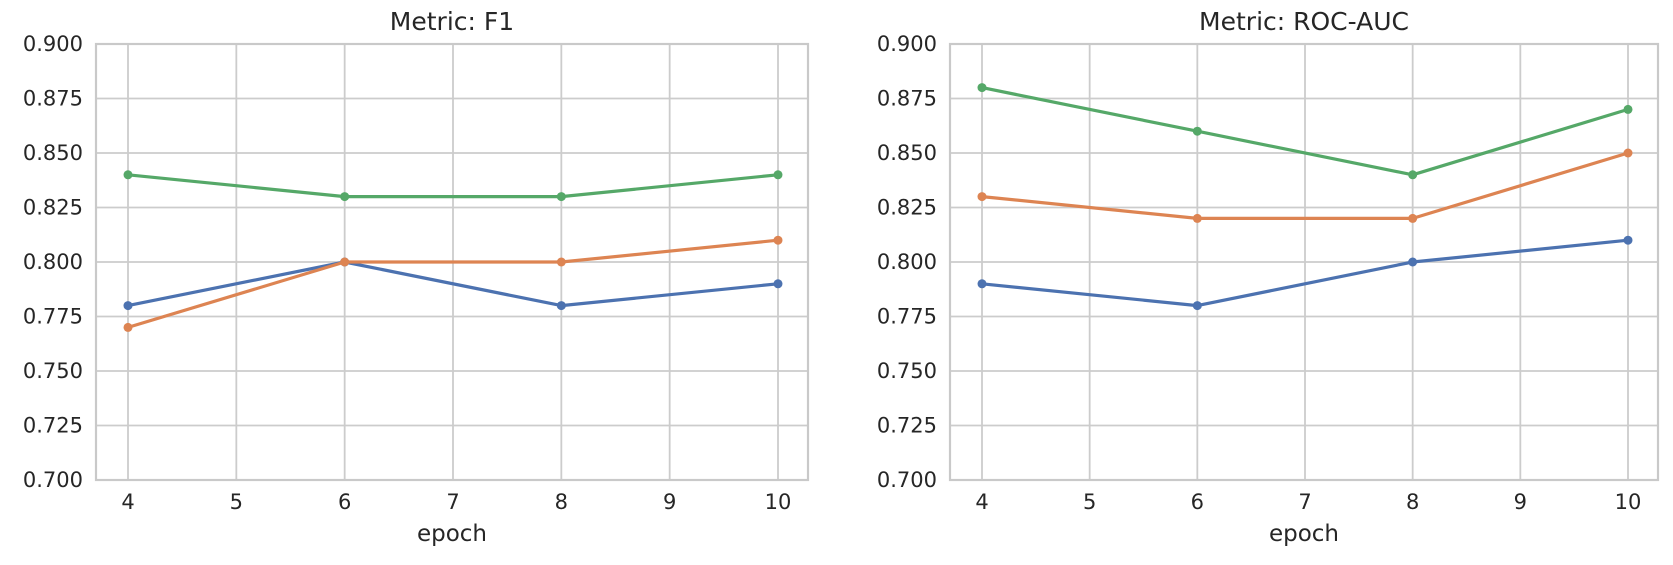 Image resolution: width=1673 pixels, height=565 pixels. I want to click on chart-title-f1: Metric: F1, so click(452, 21).